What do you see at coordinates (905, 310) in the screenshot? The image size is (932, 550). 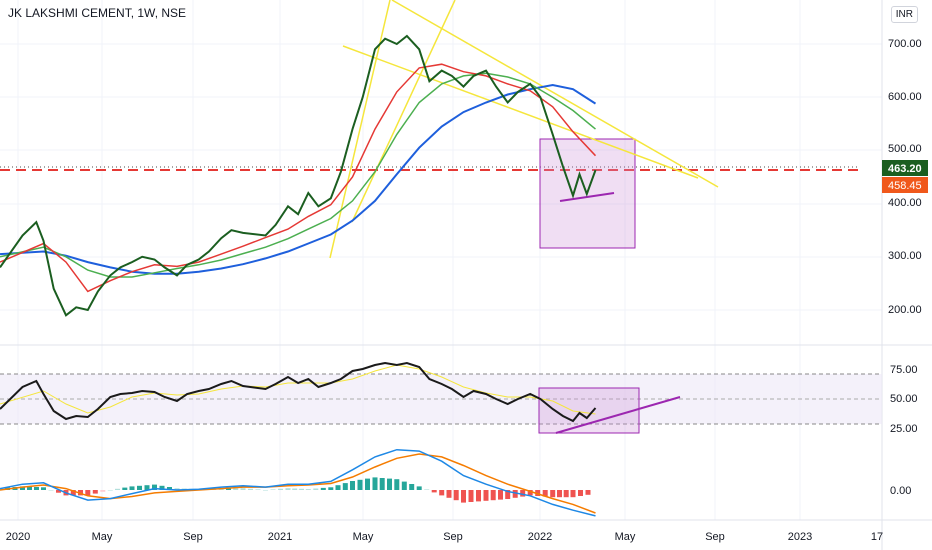 I see `price-tick: 200.00` at bounding box center [905, 310].